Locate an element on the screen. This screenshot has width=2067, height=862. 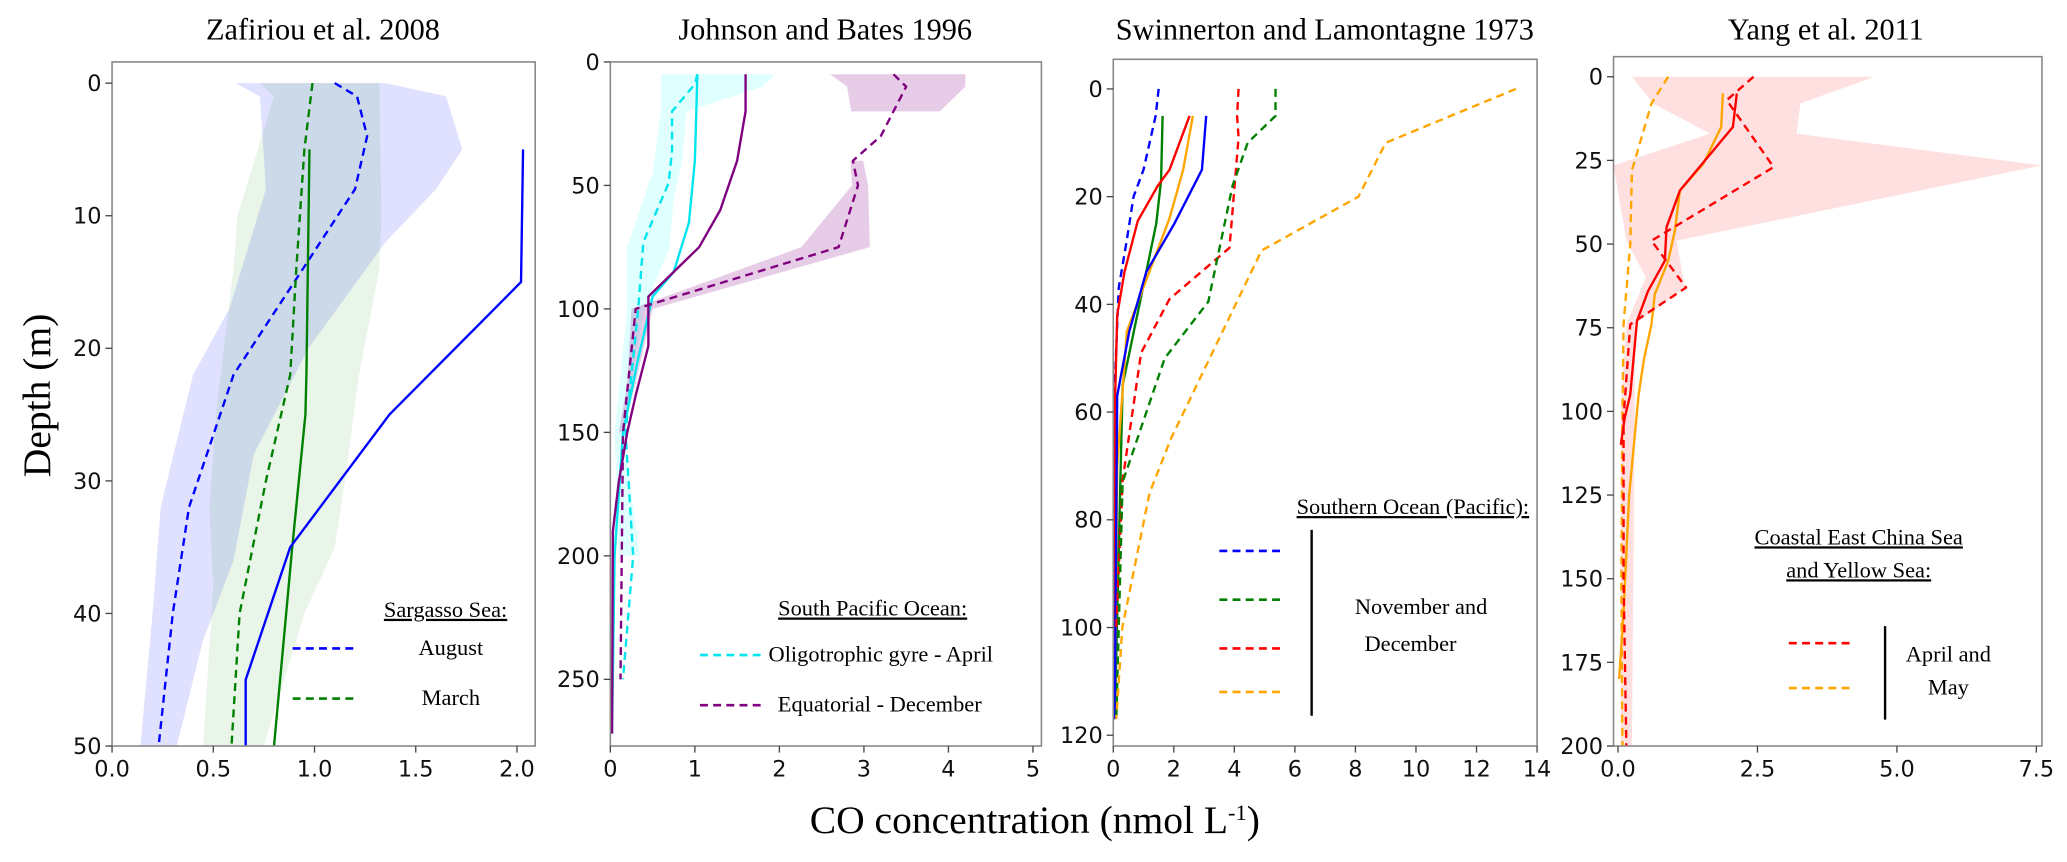
panel-title: Johnson and Bates 1996 is located at coordinates (825, 30).